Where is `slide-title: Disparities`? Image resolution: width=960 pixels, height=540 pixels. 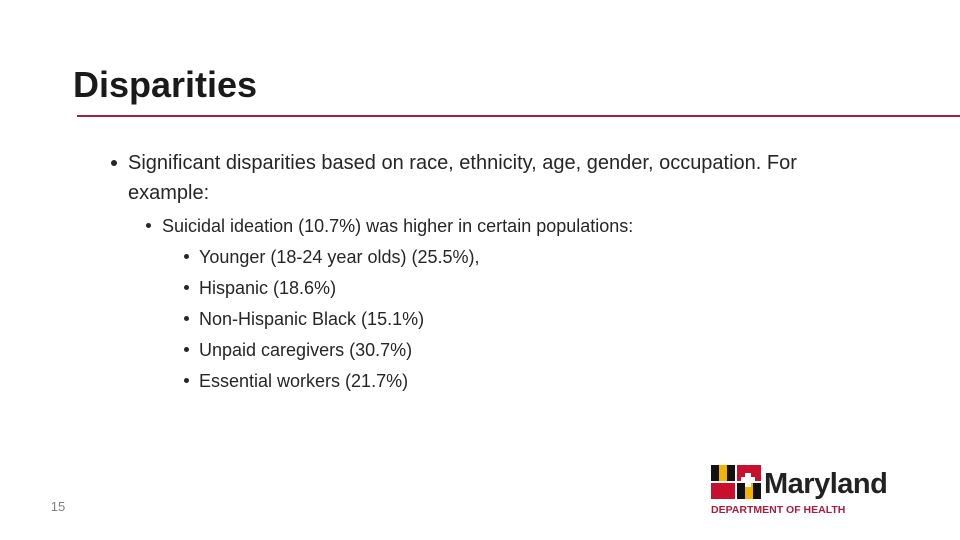
slide-title: Disparities is located at coordinates (165, 84).